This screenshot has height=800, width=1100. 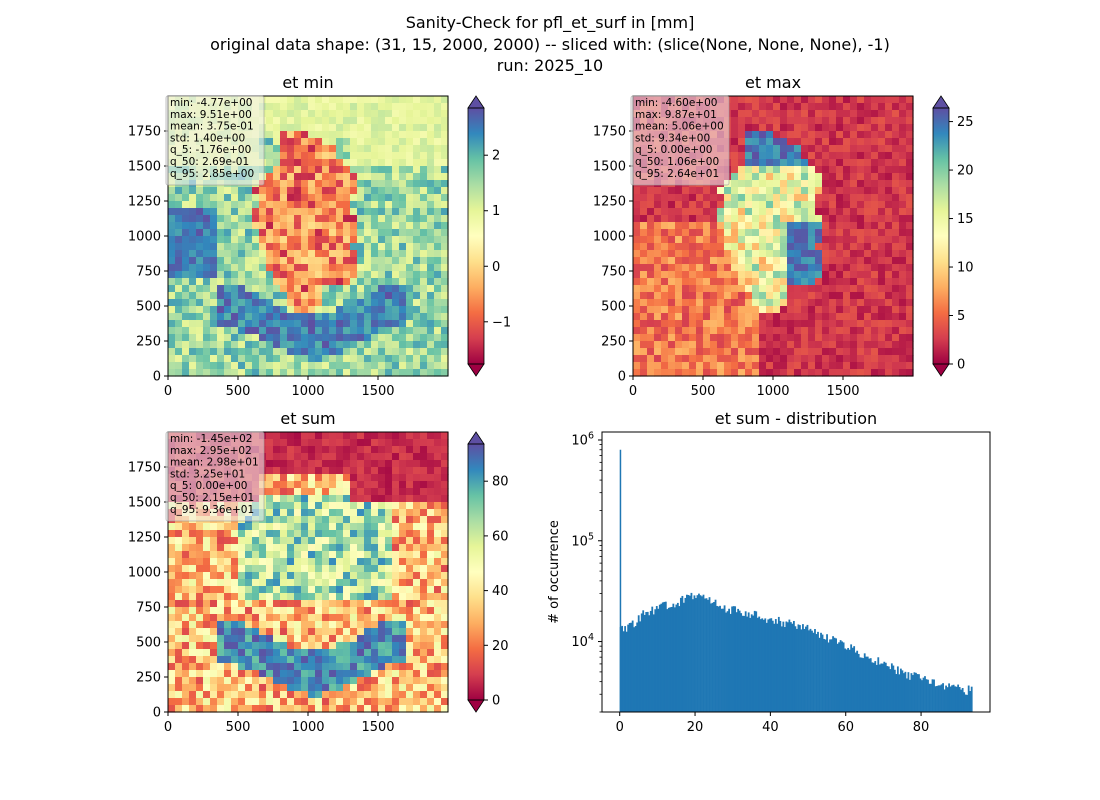 What do you see at coordinates (582, 641) in the screenshot?
I see `y-tick-label: 104` at bounding box center [582, 641].